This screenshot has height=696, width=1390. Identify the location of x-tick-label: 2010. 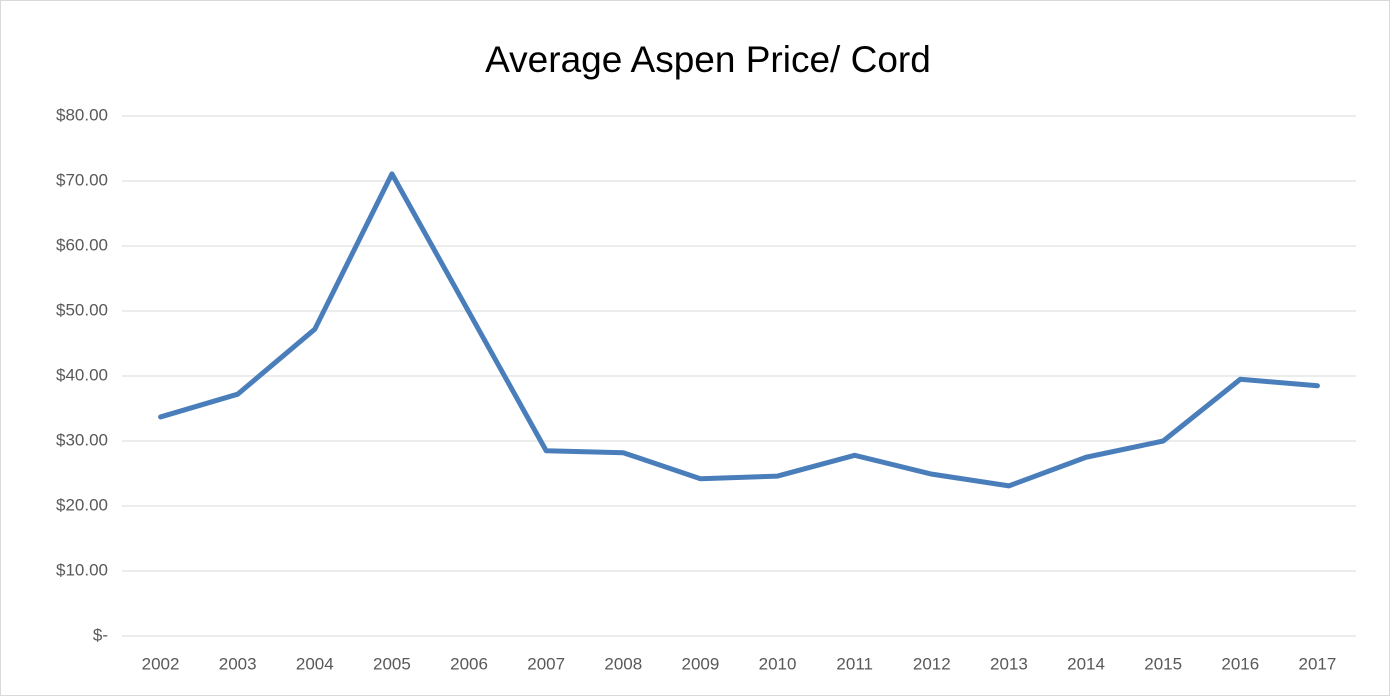
(778, 663).